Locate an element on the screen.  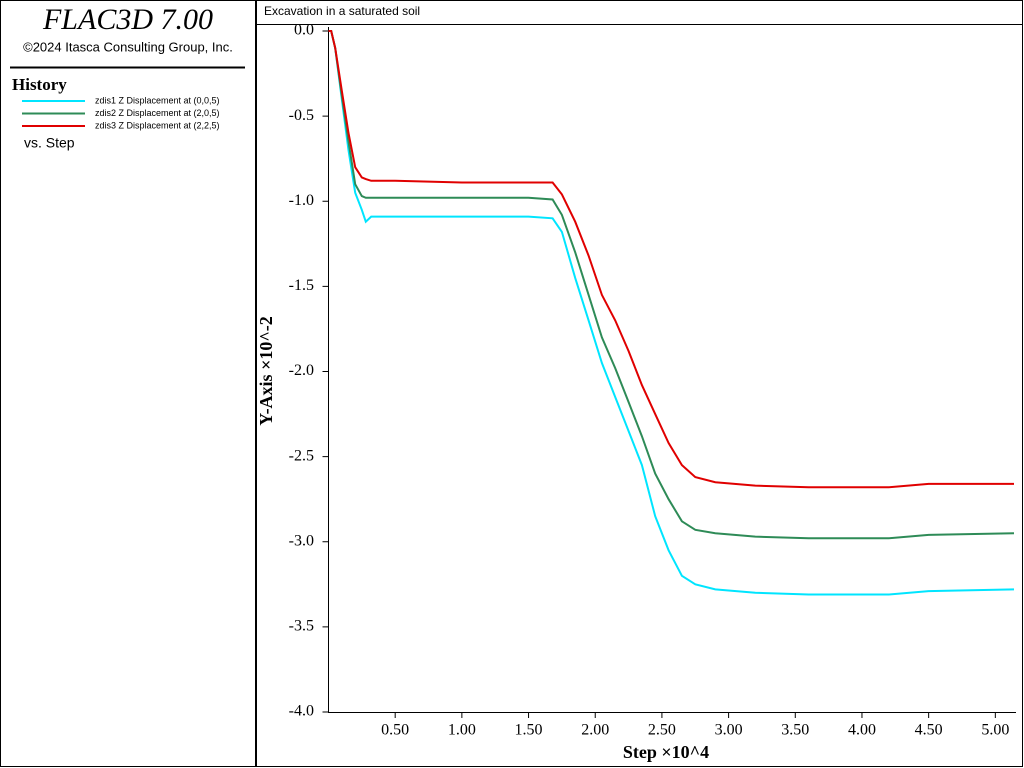
app-title: FLAC3D 7.00 is located at coordinates (127, 19).